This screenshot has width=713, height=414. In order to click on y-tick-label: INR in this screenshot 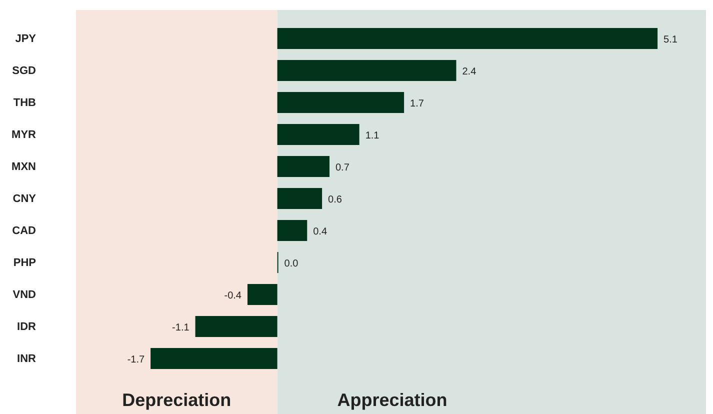, I will do `click(26, 358)`.